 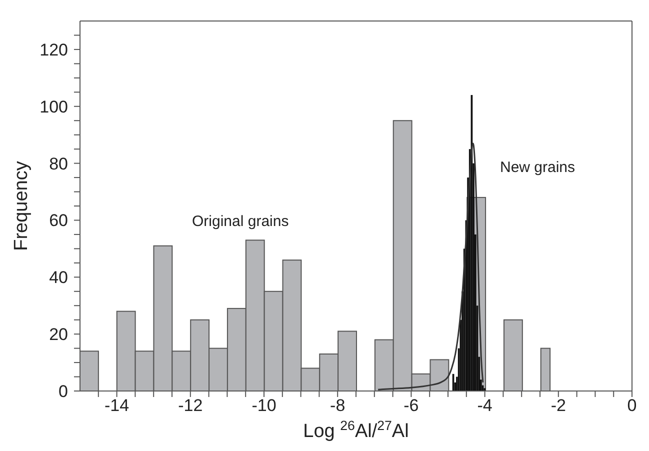 I want to click on y-axis-title: Frequency, so click(x=21, y=205).